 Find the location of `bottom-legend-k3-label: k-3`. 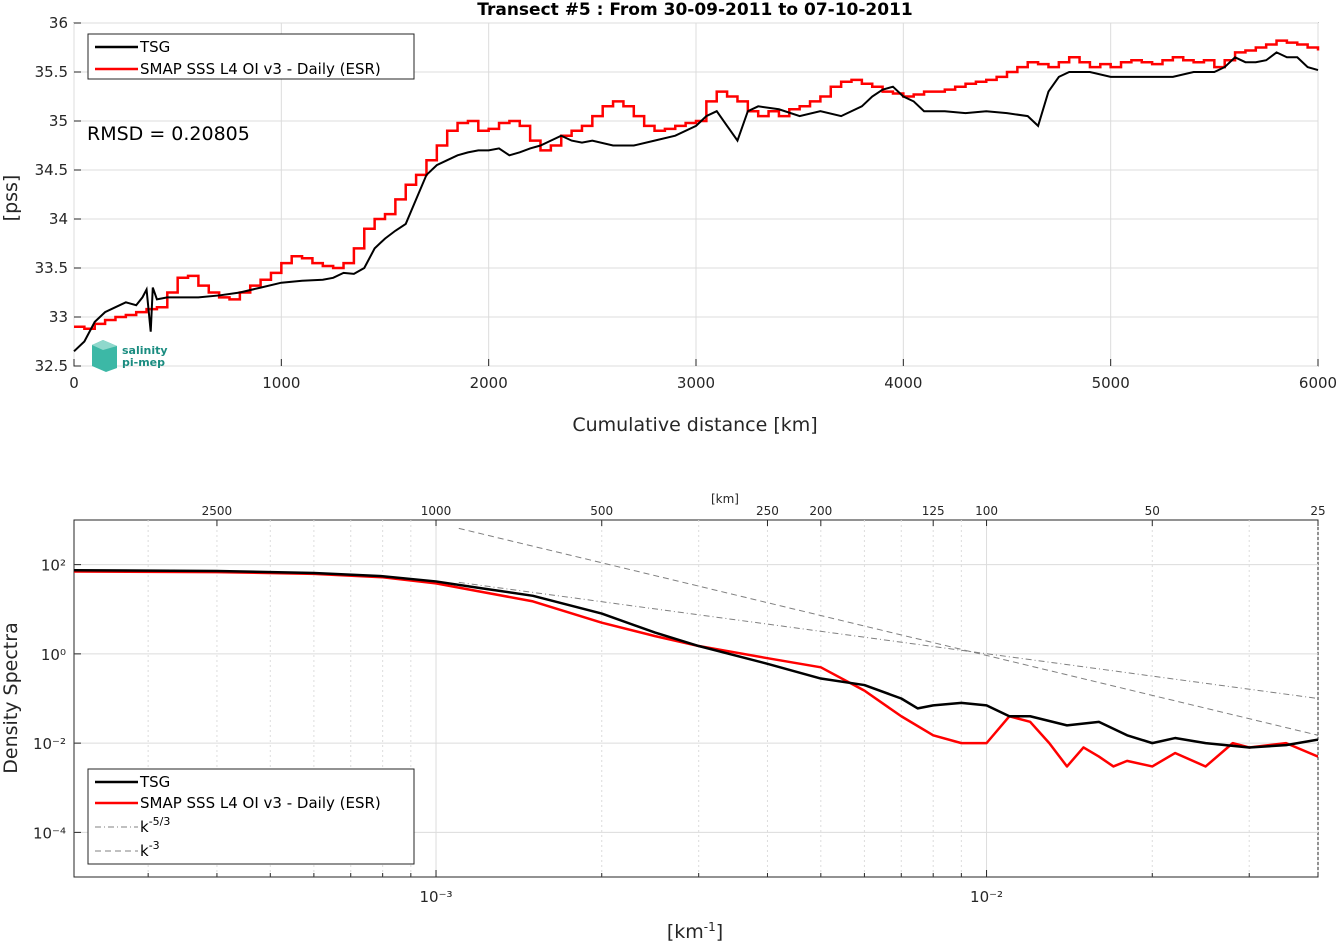

bottom-legend-k3-label: k-3 is located at coordinates (150, 849).